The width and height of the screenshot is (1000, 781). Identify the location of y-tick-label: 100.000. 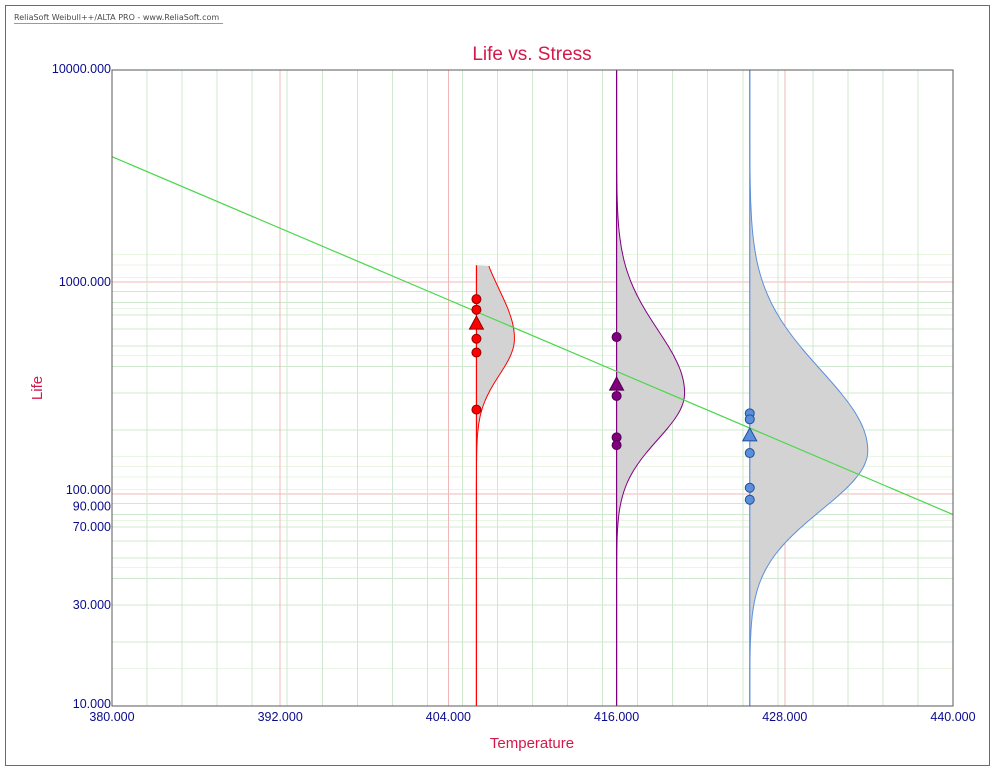
(88, 490).